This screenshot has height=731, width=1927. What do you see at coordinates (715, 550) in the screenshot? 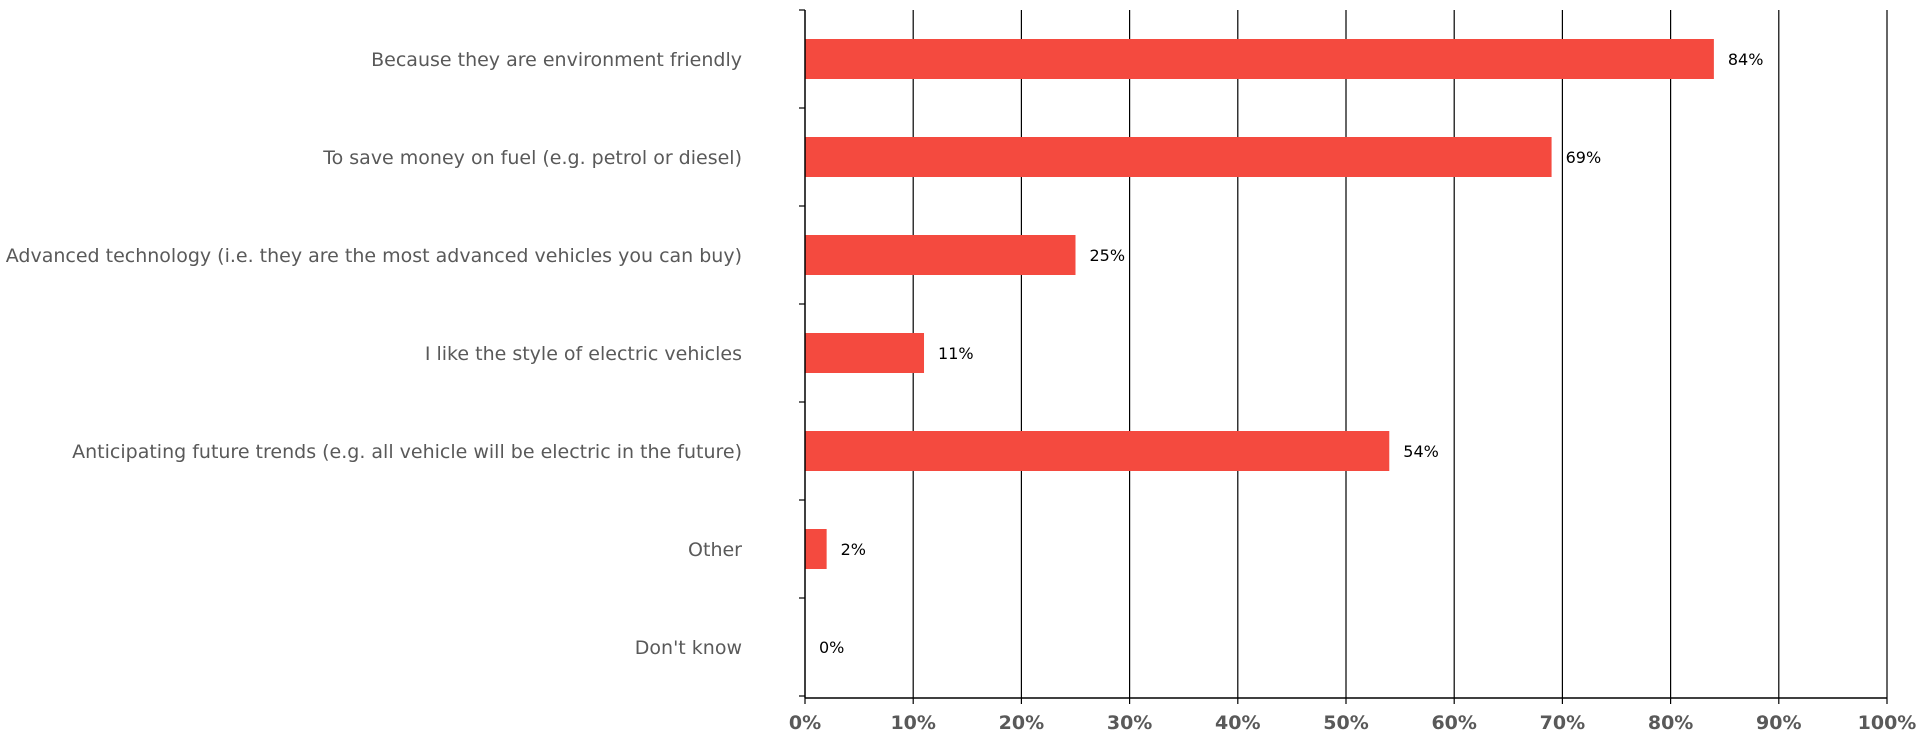
I see `category-label-5: Other` at bounding box center [715, 550].